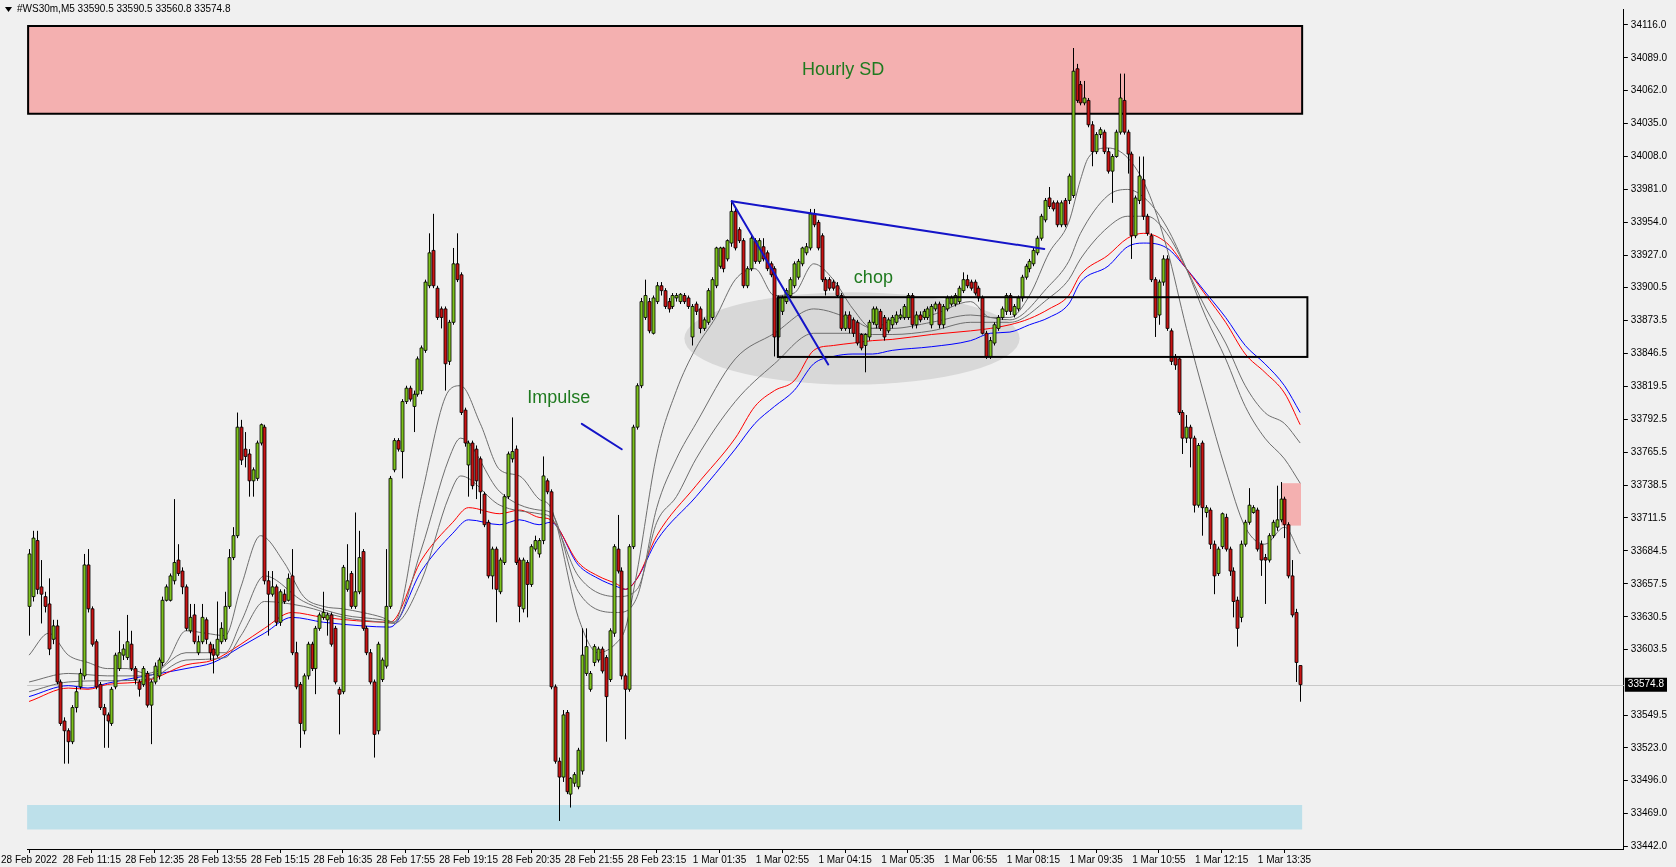 The height and width of the screenshot is (867, 1676). Describe the element at coordinates (1649, 255) in the screenshot. I see `y-tick-label: 33927.0` at that location.